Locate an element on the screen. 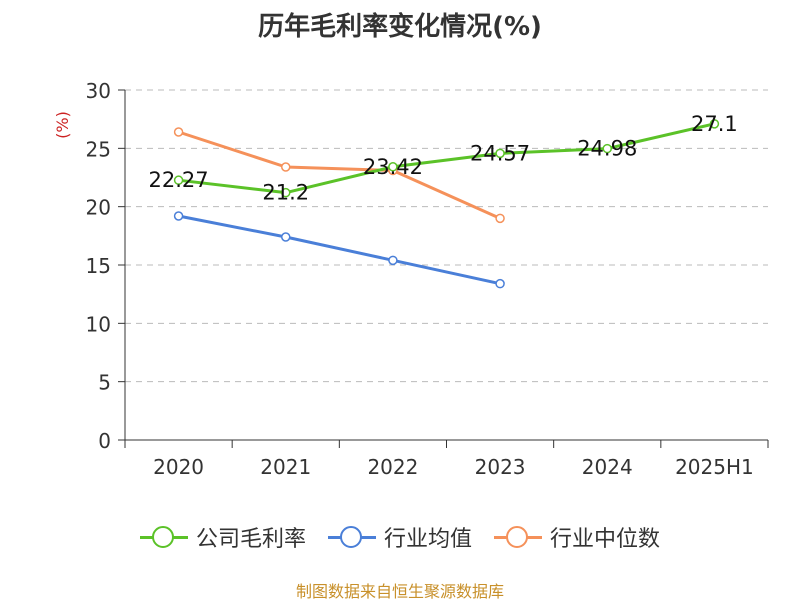 This screenshot has width=800, height=602. data-label: 22.27 is located at coordinates (179, 180).